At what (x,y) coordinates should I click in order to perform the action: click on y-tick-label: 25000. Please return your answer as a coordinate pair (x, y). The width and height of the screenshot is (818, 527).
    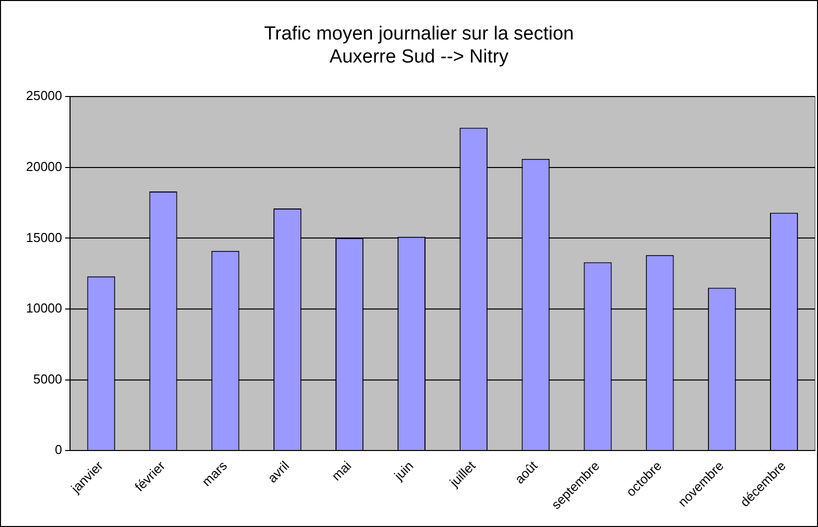
    Looking at the image, I should click on (44, 96).